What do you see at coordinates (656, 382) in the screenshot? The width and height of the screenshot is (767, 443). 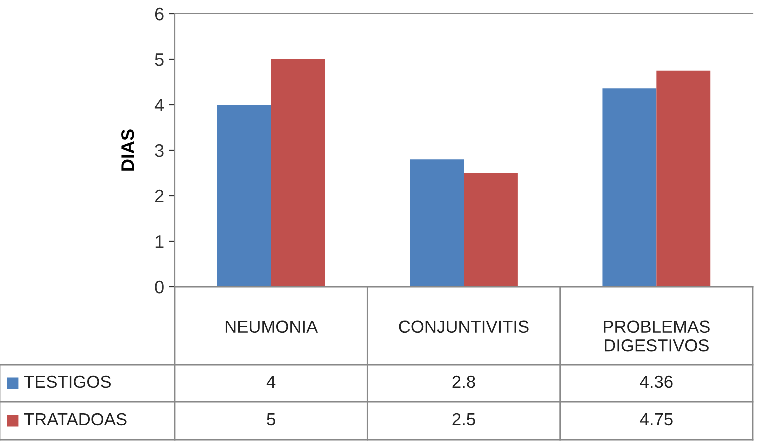 I see `data-label: 4.36` at bounding box center [656, 382].